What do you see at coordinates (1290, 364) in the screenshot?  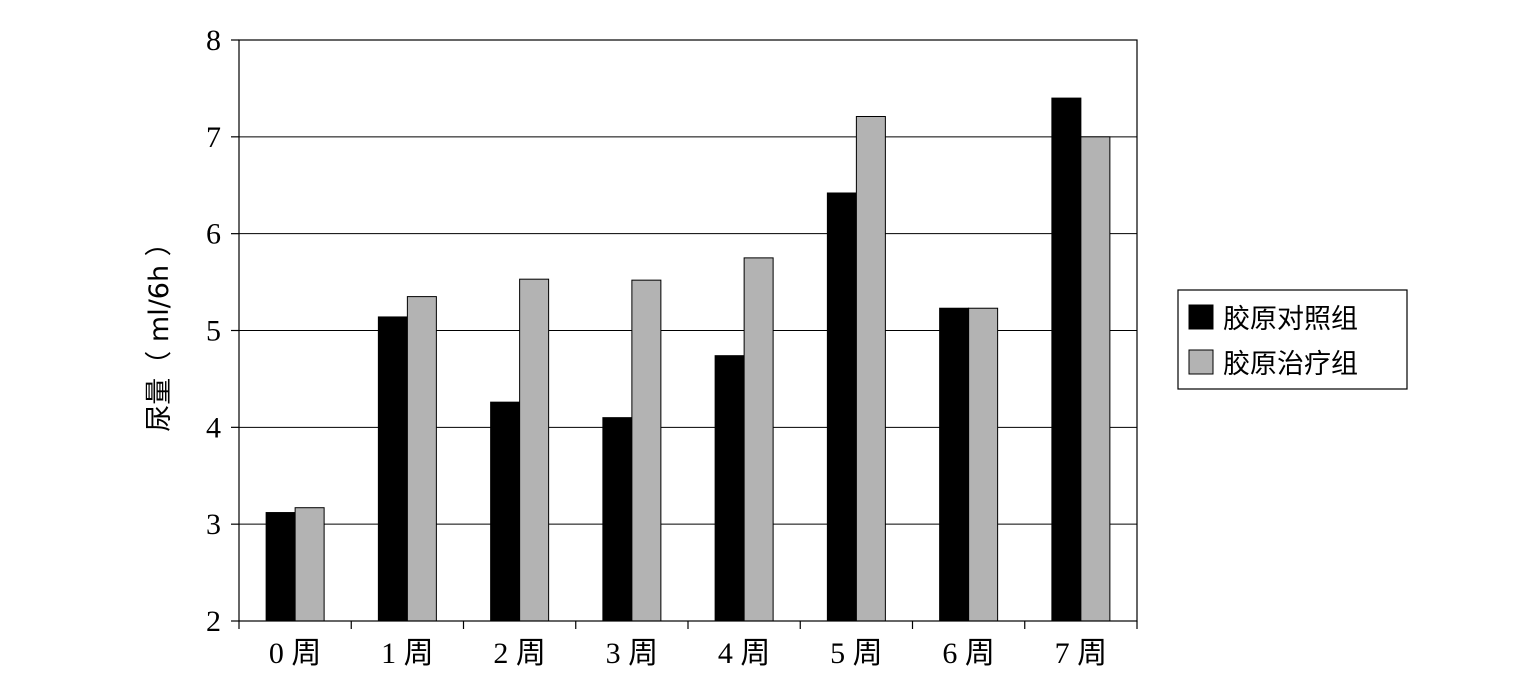 I see `legend-label: 胶原治疗组` at bounding box center [1290, 364].